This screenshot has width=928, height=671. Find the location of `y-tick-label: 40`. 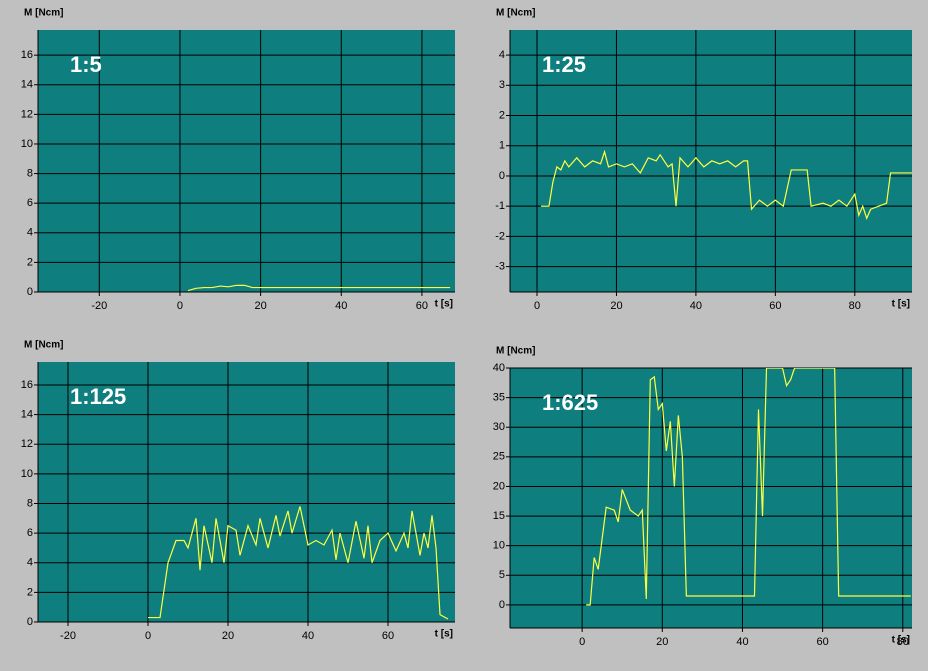

y-tick-label: 40 is located at coordinates (499, 368).